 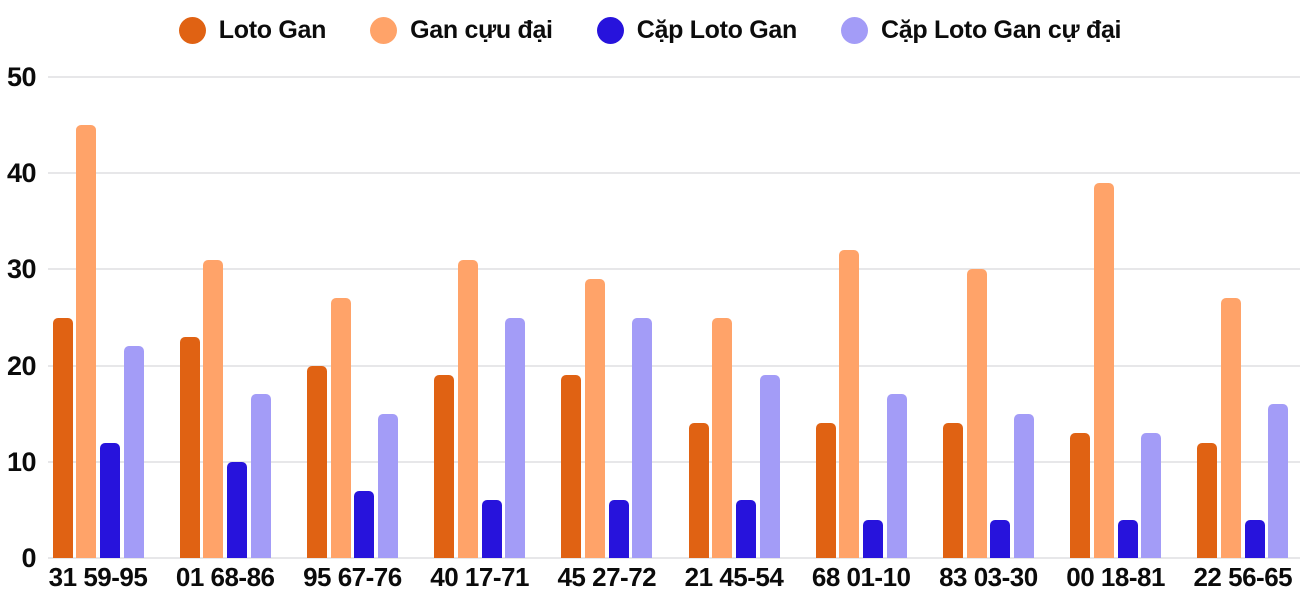 What do you see at coordinates (1024, 486) in the screenshot?
I see `bar-series4-group8` at bounding box center [1024, 486].